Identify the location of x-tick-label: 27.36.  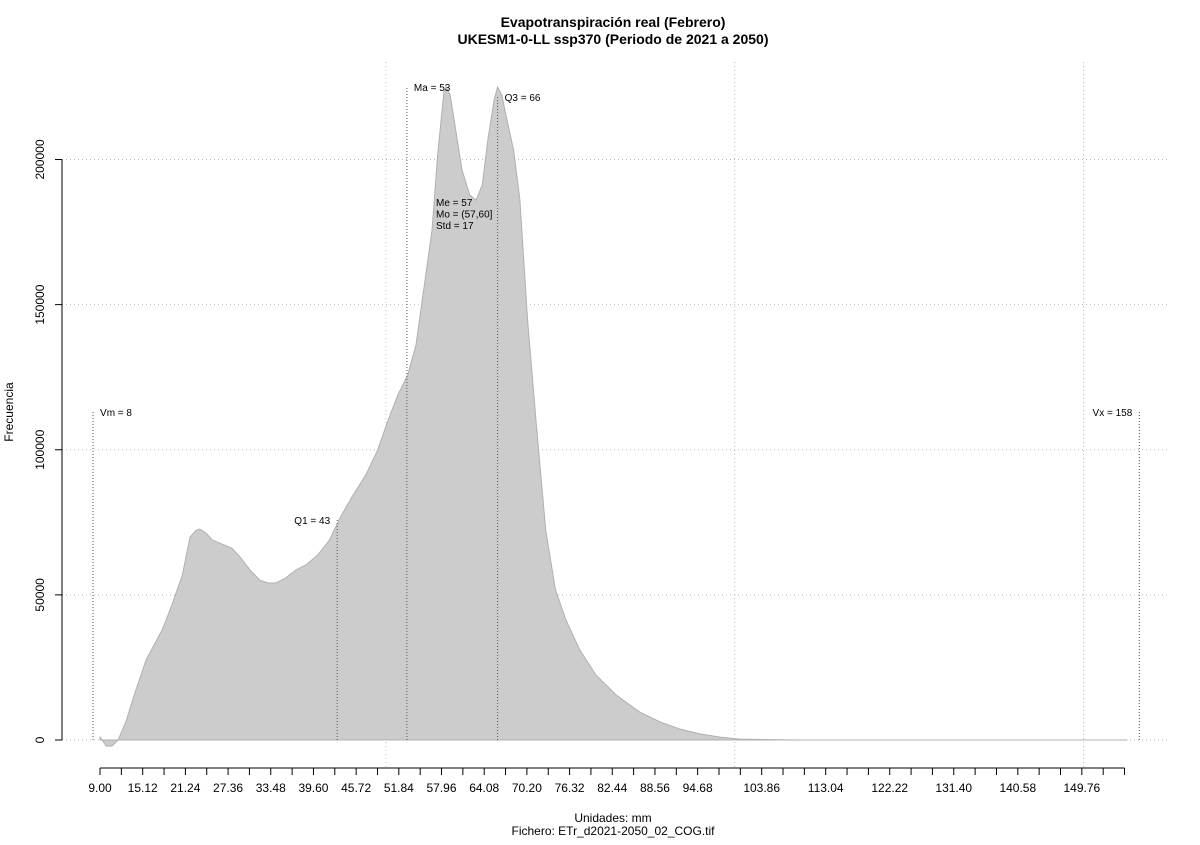
(228, 788).